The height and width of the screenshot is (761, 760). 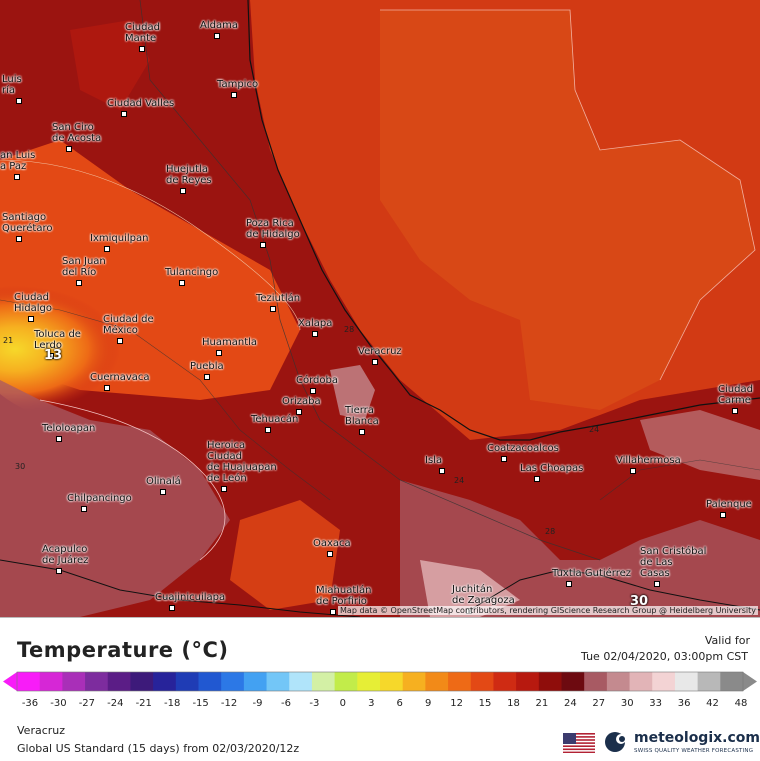 What do you see at coordinates (27, 223) in the screenshot?
I see `city-label: Santiago Querétaro` at bounding box center [27, 223].